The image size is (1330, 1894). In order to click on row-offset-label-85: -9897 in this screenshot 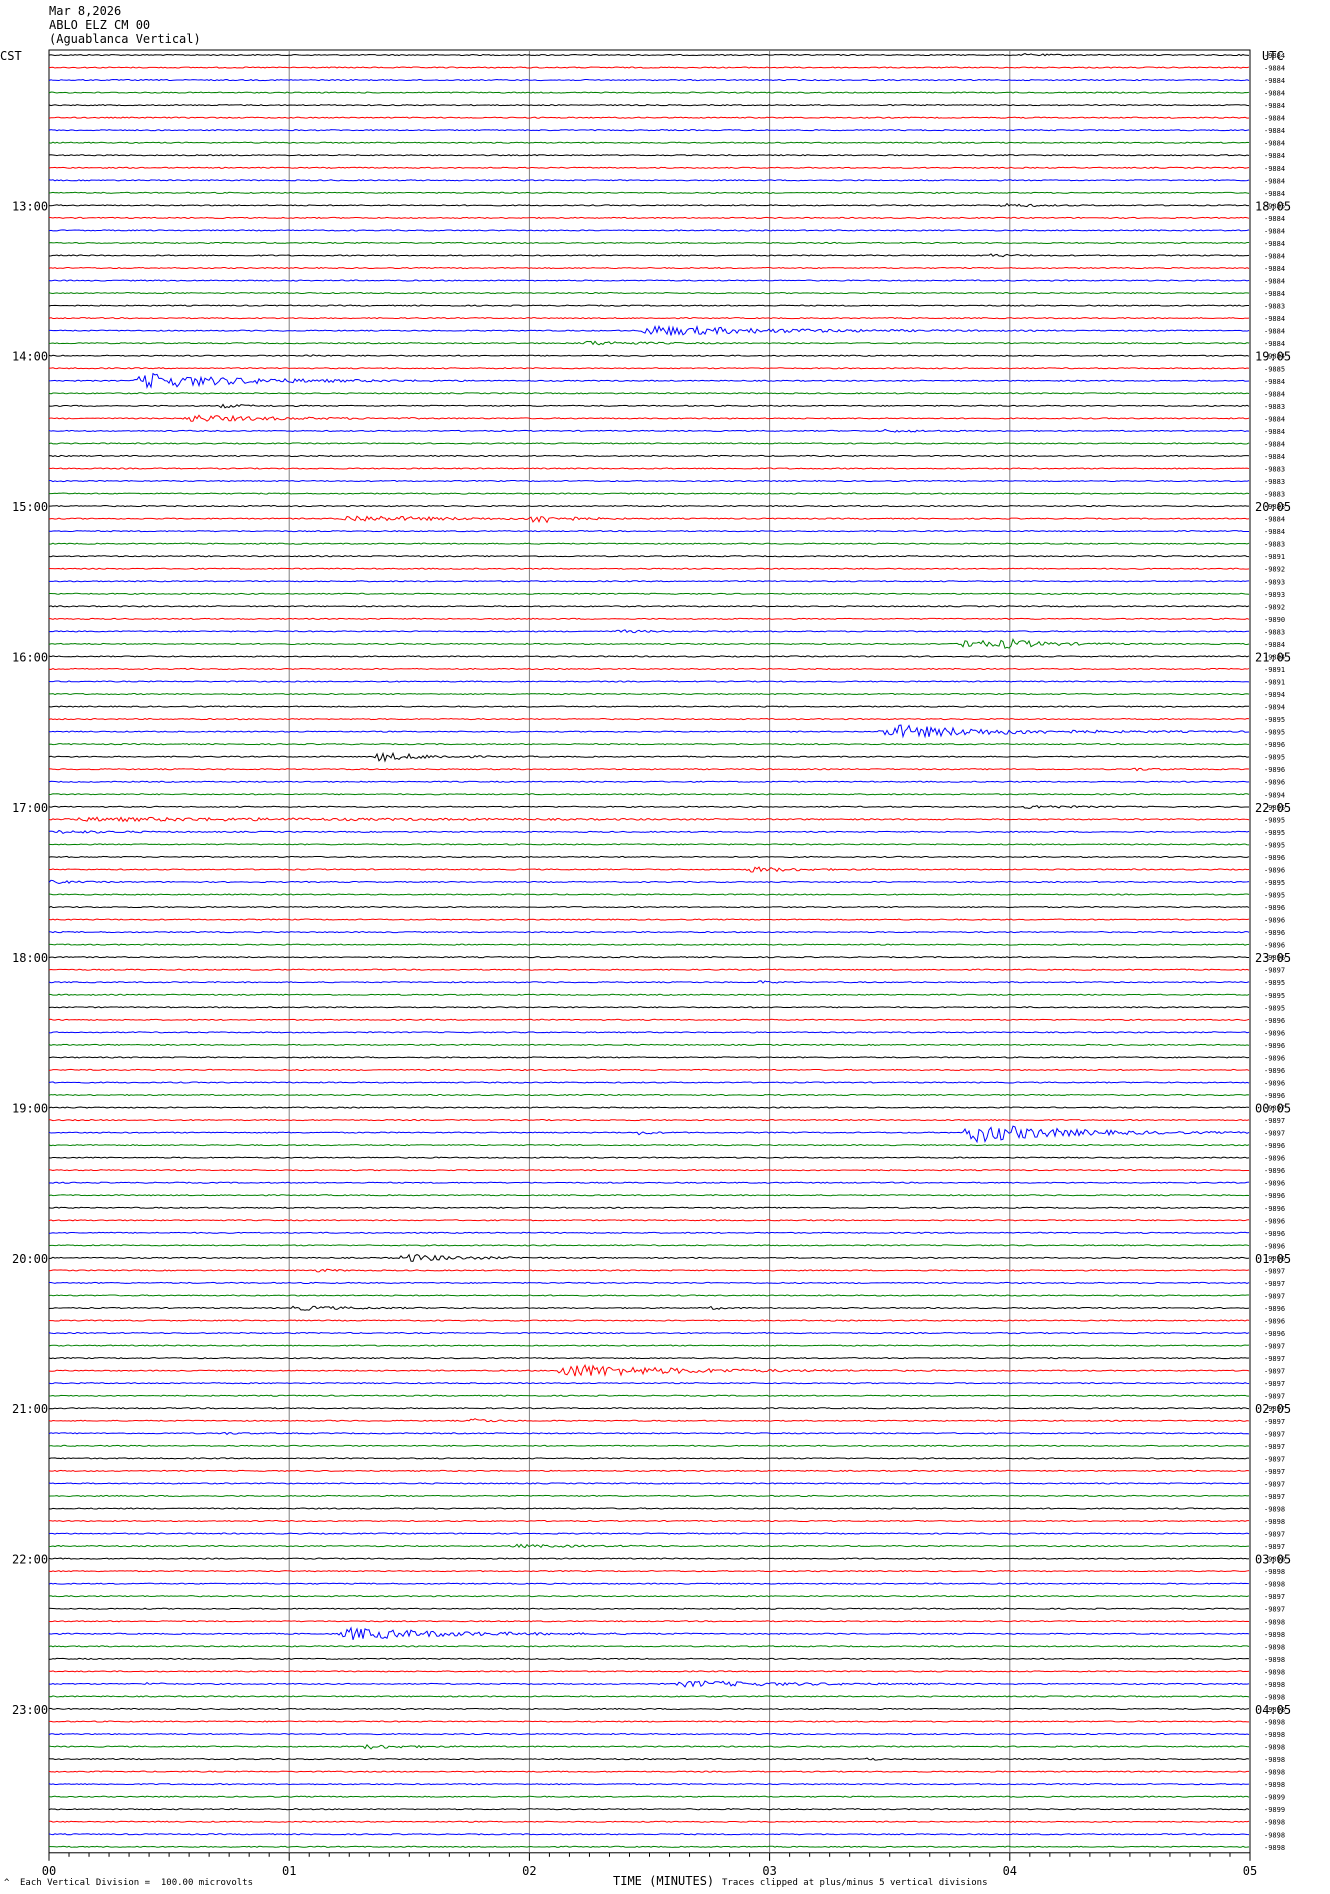, I will do `click(1274, 1121)`.